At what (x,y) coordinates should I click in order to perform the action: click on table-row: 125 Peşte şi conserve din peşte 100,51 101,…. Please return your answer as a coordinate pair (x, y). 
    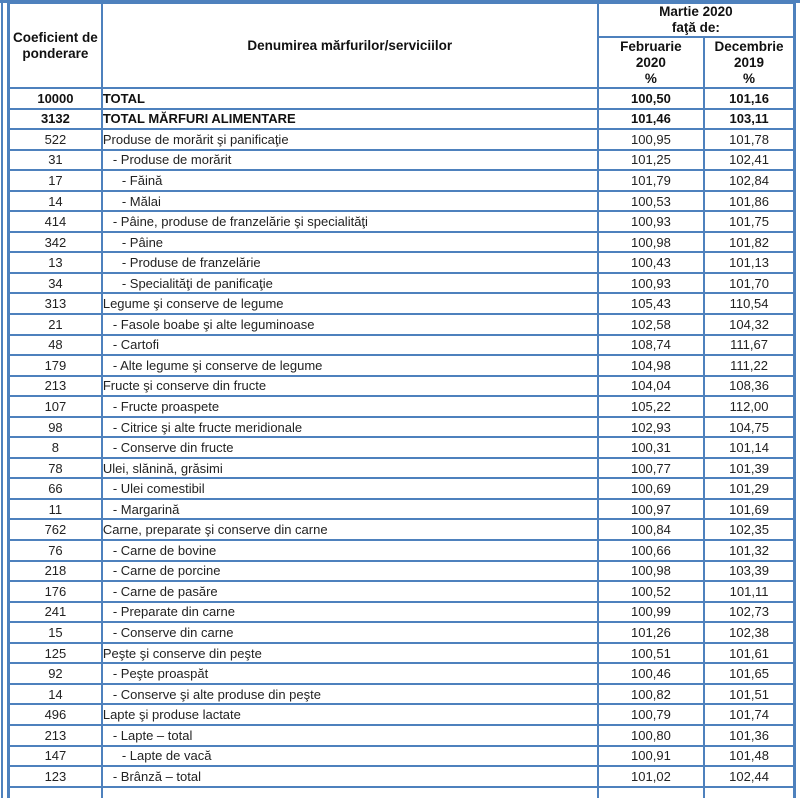
    Looking at the image, I should click on (401, 653).